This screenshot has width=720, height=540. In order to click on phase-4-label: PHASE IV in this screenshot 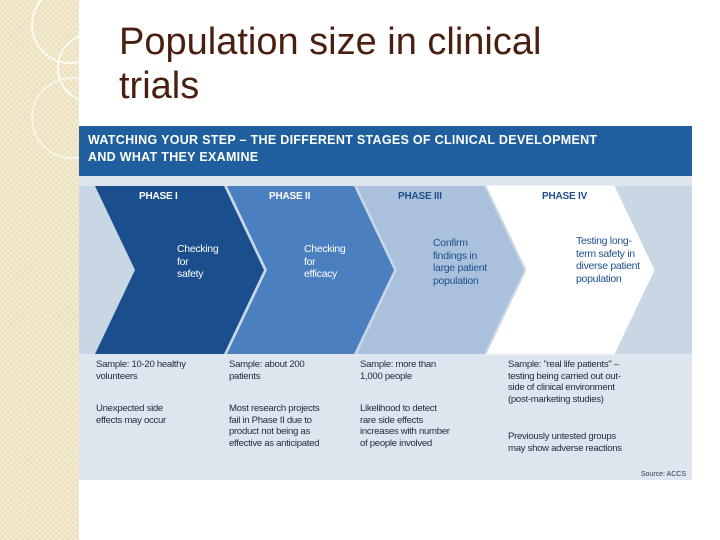, I will do `click(565, 196)`.